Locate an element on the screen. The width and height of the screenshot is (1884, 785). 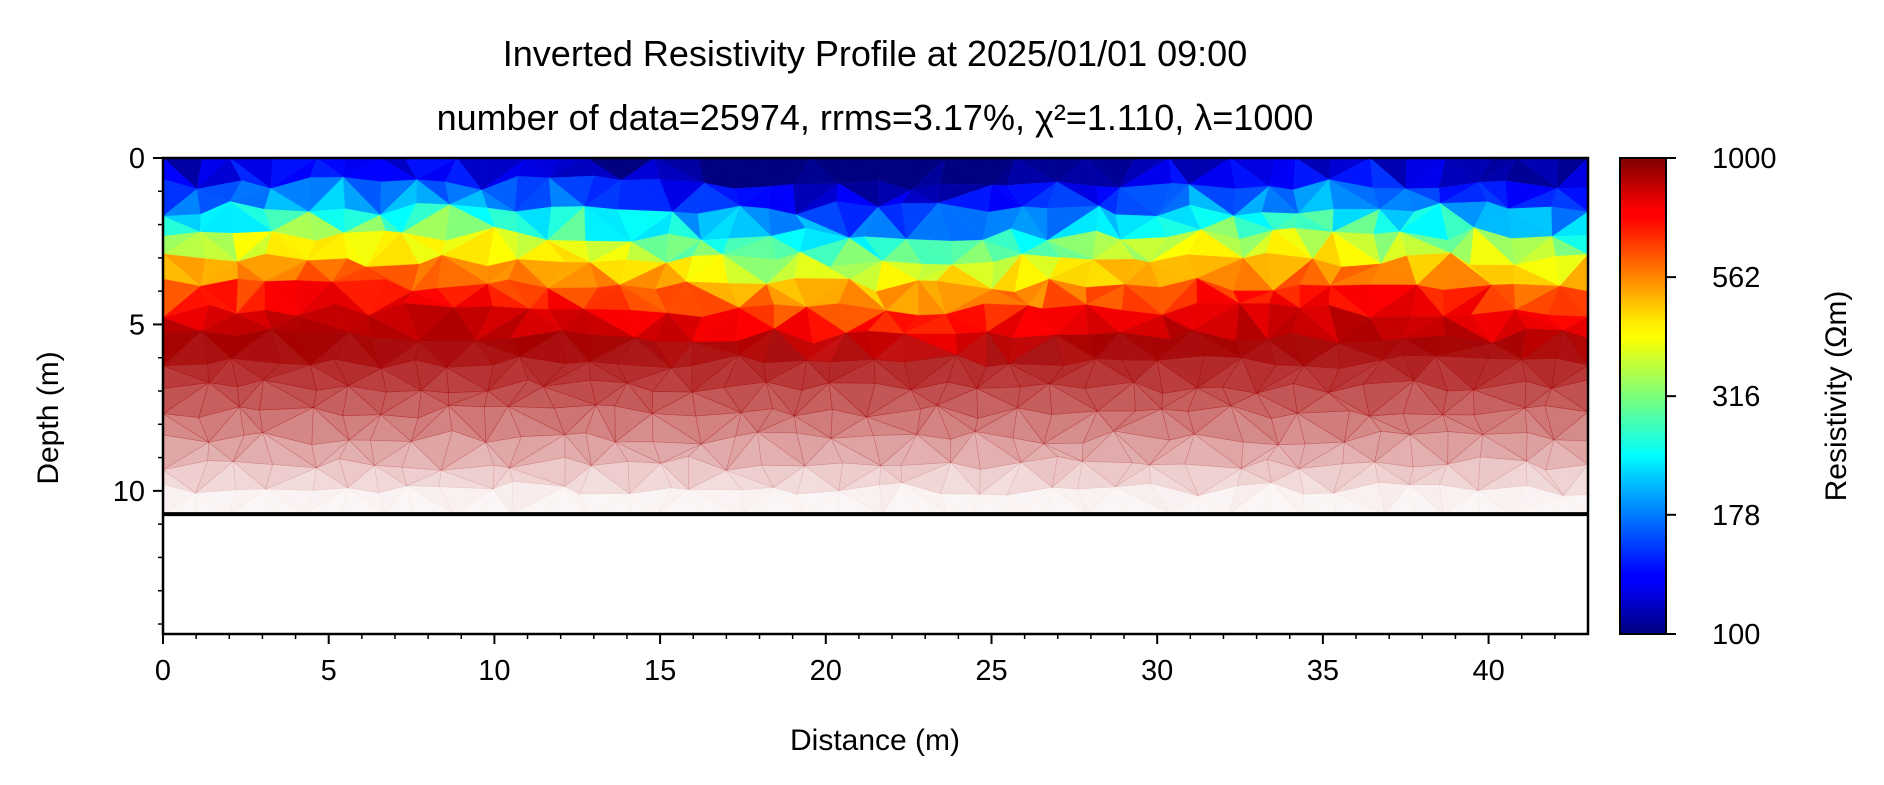
x-tick-label: 0 is located at coordinates (163, 671).